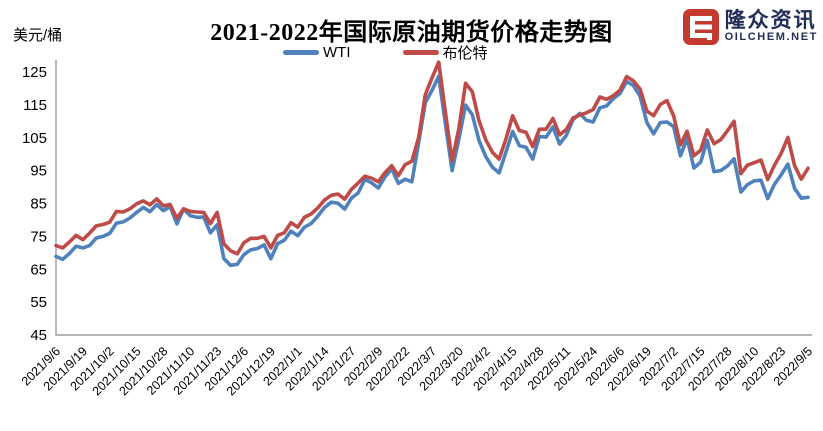  Describe the element at coordinates (38, 35) in the screenshot. I see `y-axis-unit-label: 美元/桶` at that location.